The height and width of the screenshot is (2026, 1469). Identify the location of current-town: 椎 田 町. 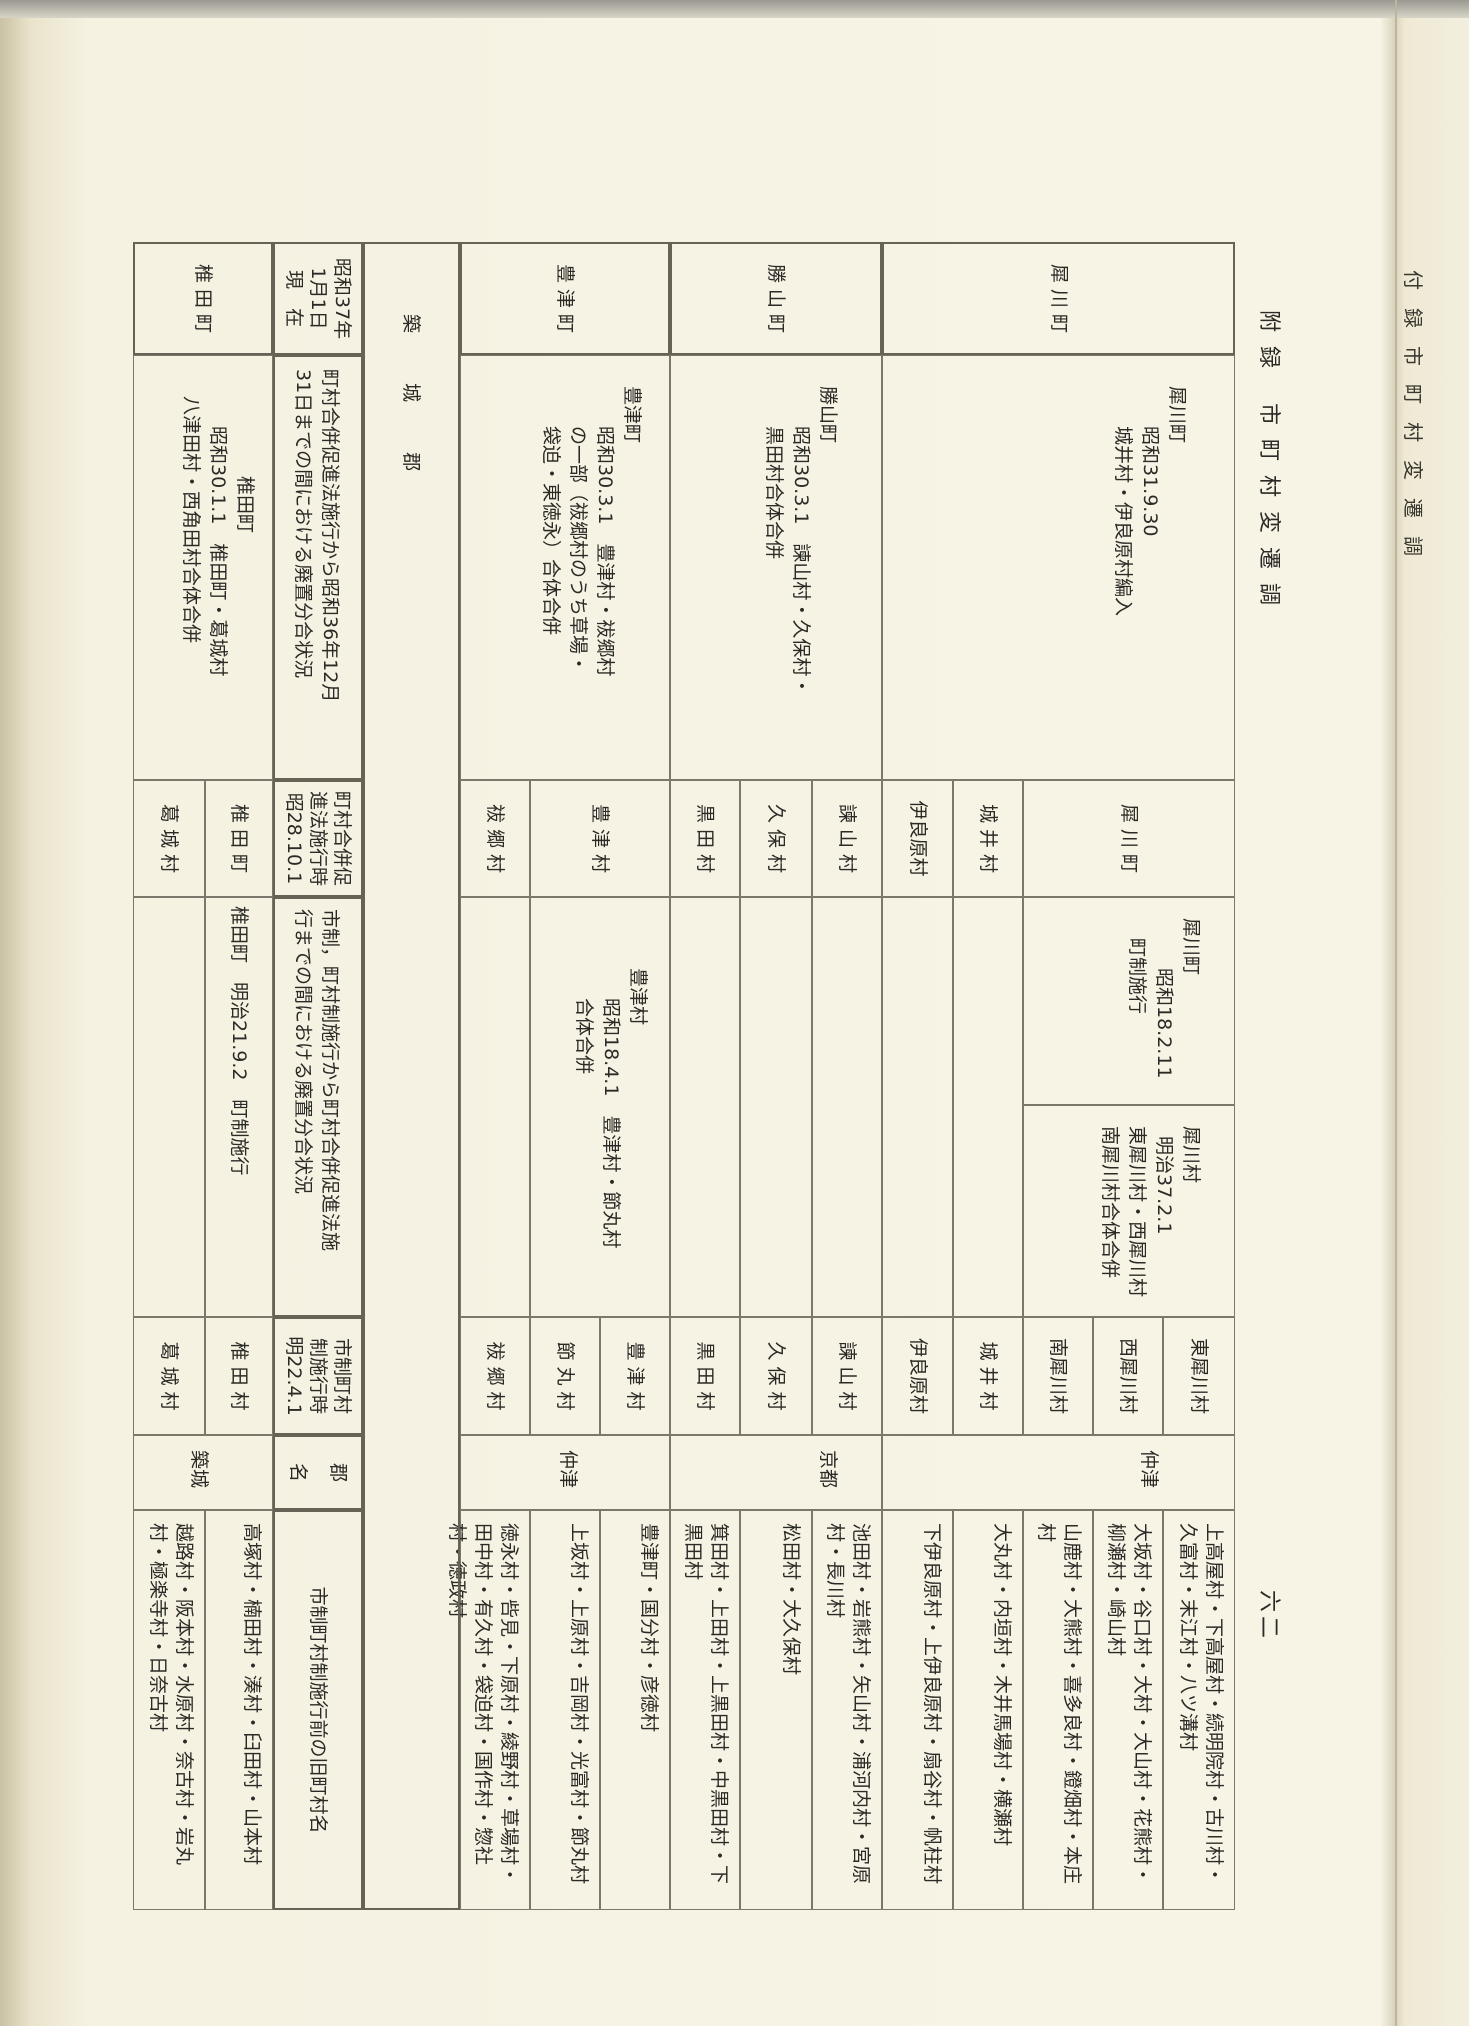
(203, 298).